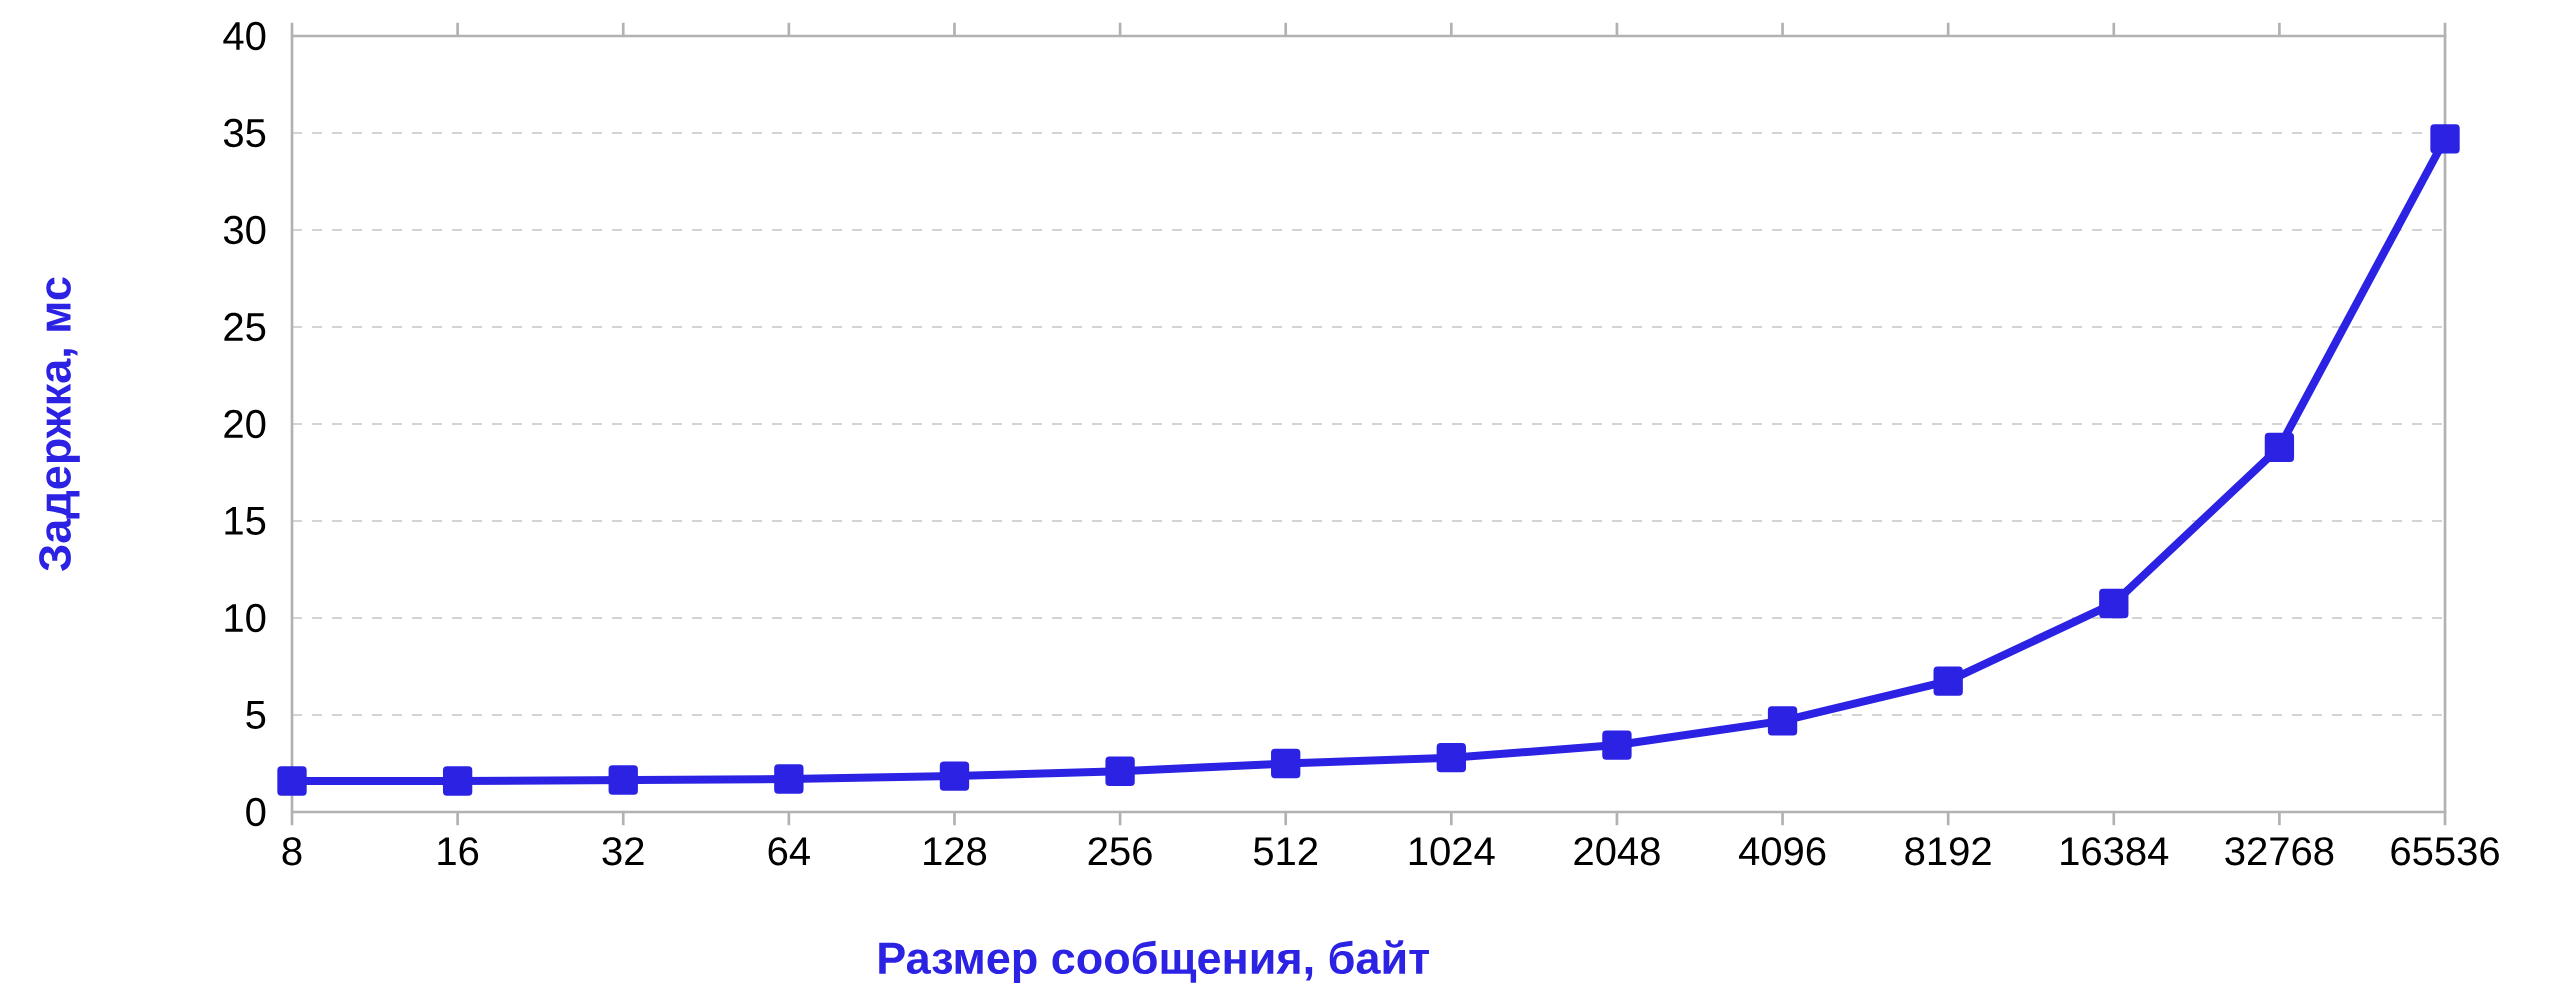 The width and height of the screenshot is (2571, 994). What do you see at coordinates (955, 851) in the screenshot?
I see `x-tick-label: 128` at bounding box center [955, 851].